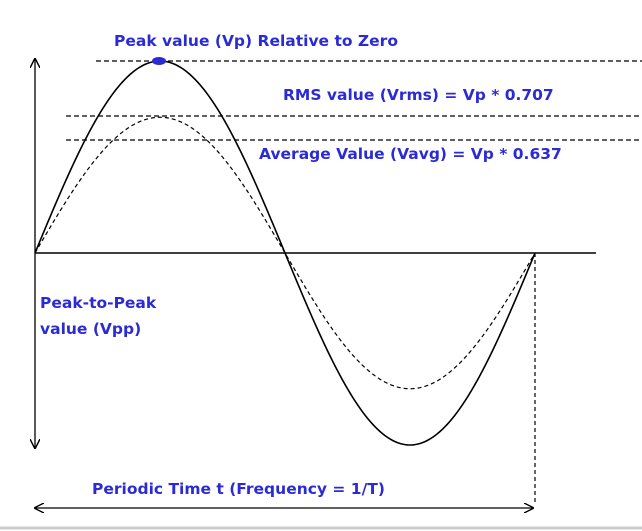 This screenshot has width=642, height=531. I want to click on peak-value-label: Peak value (Vp) Relative to Zero, so click(256, 41).